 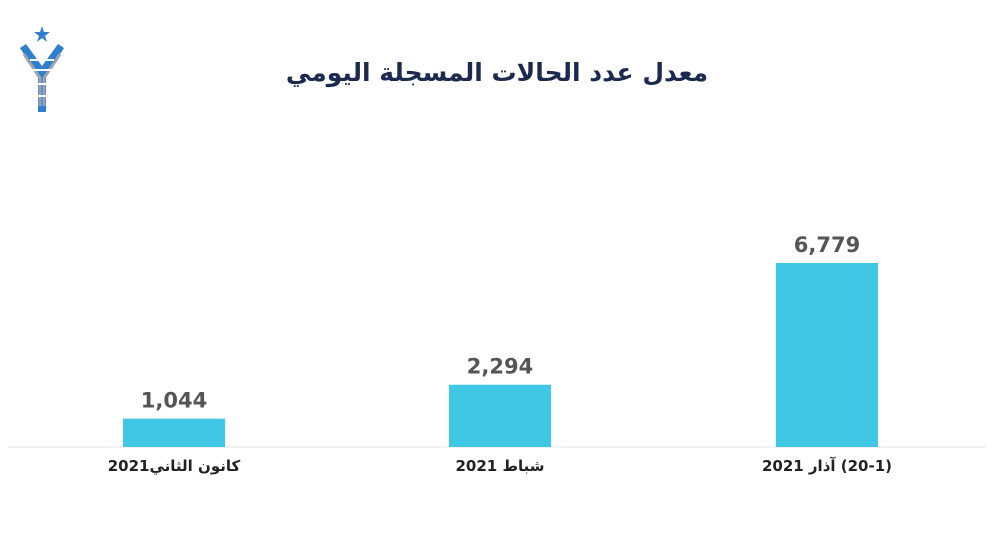 I want to click on category-label-3: (20-1) آذار 2021, so click(x=827, y=466).